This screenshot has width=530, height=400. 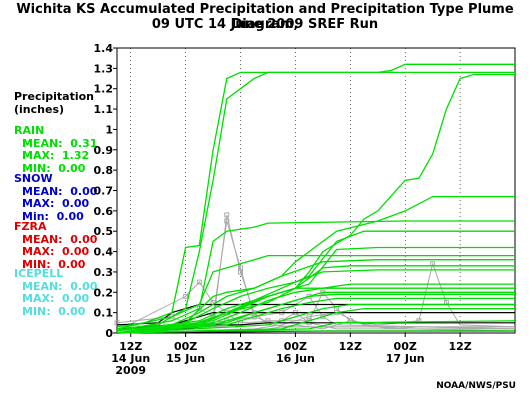 I want to click on fzra-mean: MEAN: 0.00, so click(x=60, y=239).